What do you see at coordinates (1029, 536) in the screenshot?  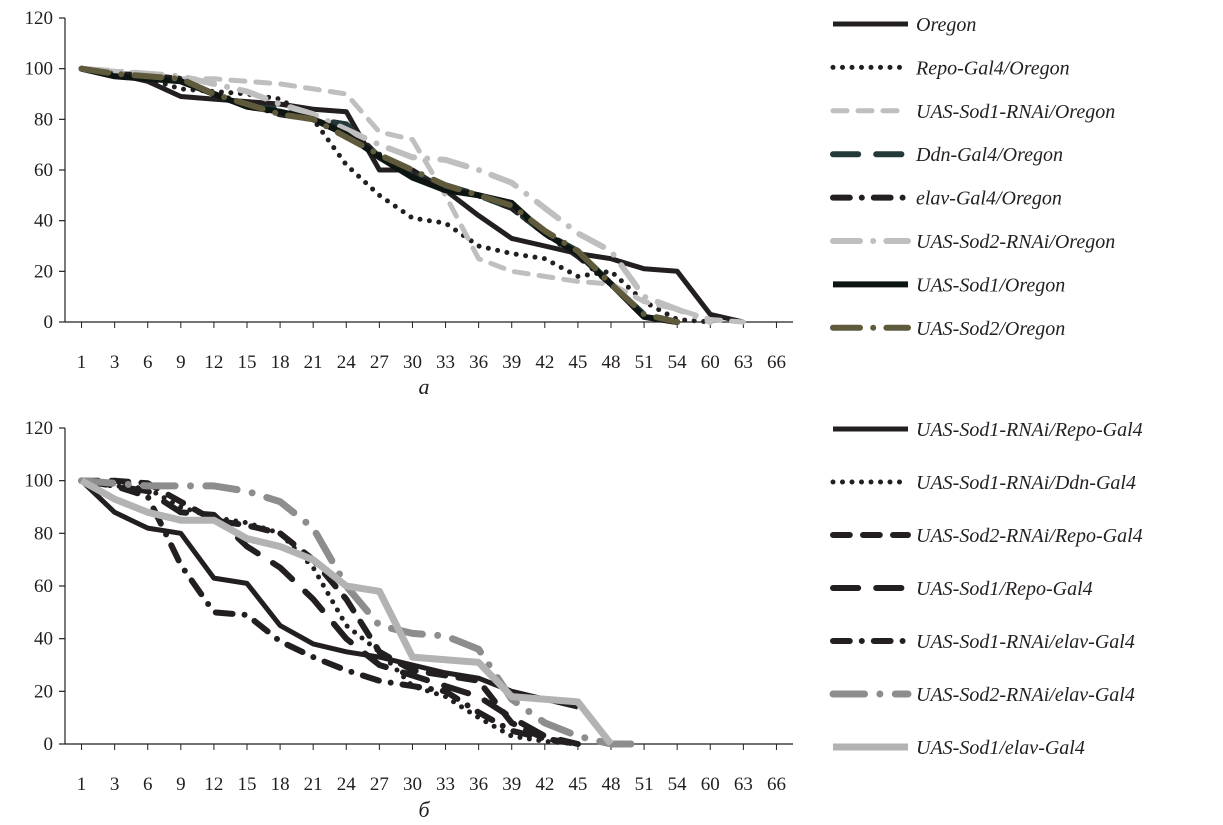 I see `legend-label: UAS-Sod2-RNAi/Repo-Gal4` at bounding box center [1029, 536].